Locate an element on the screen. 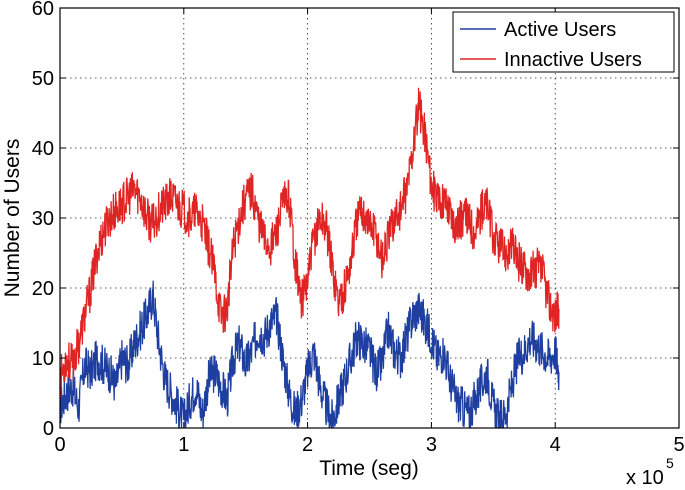  y-tick-label: 30 is located at coordinates (43, 219).